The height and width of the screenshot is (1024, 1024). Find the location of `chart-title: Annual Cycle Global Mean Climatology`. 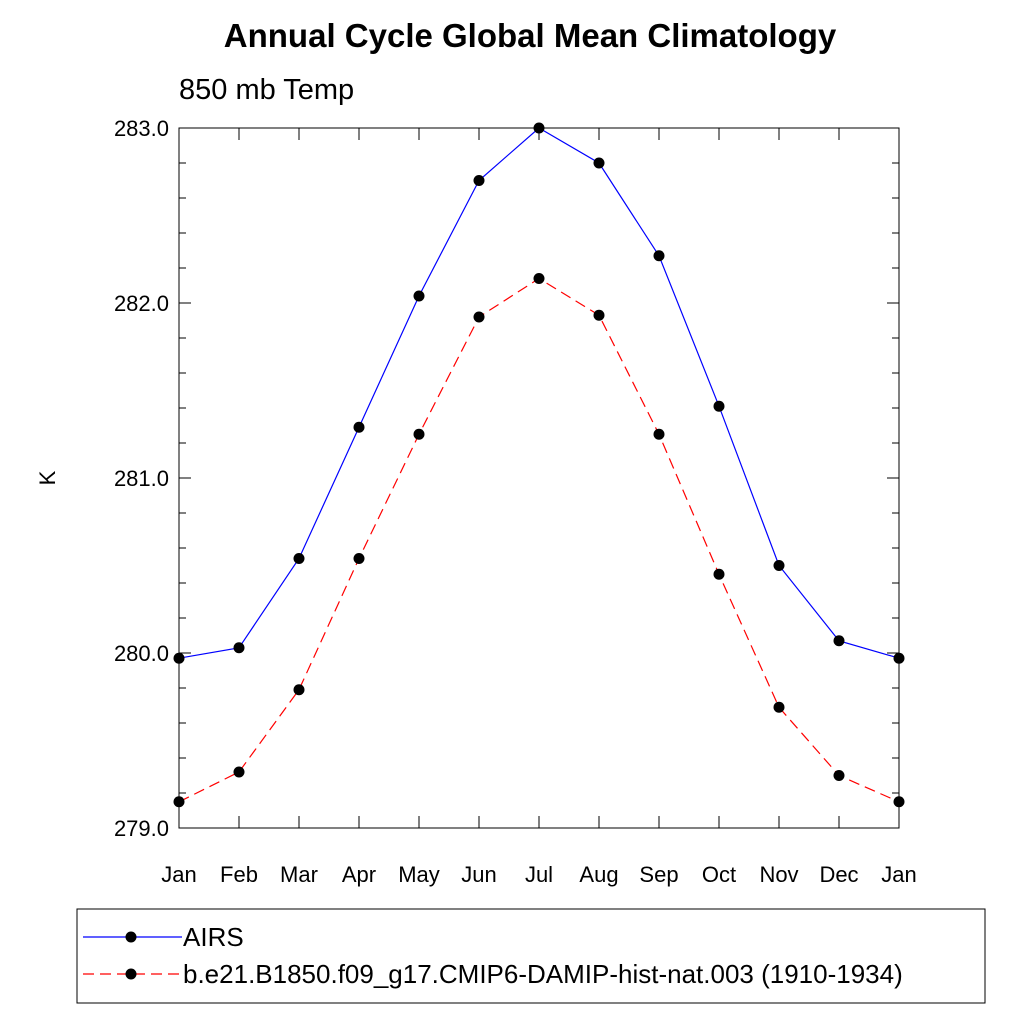

chart-title: Annual Cycle Global Mean Climatology is located at coordinates (530, 35).